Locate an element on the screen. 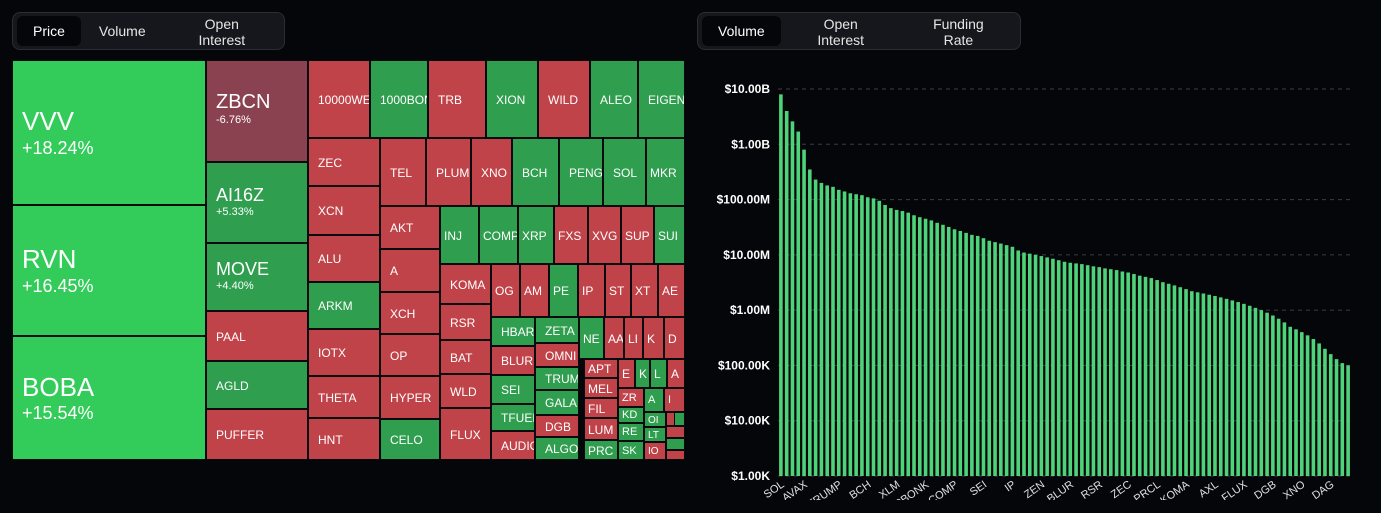 The height and width of the screenshot is (513, 1381). treemap-cell: AKT is located at coordinates (410, 227).